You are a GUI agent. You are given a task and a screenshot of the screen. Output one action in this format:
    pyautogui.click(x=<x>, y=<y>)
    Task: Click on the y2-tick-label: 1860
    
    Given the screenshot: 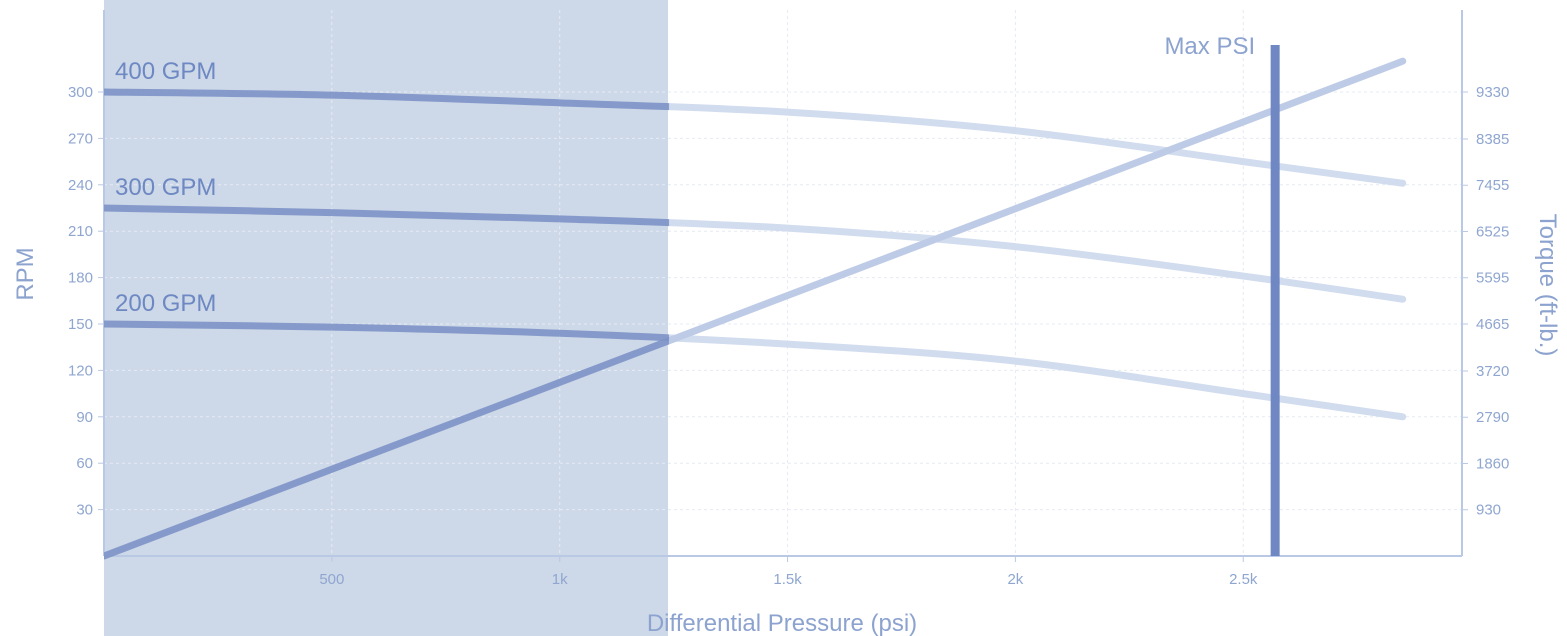 What is the action you would take?
    pyautogui.click(x=1492, y=463)
    